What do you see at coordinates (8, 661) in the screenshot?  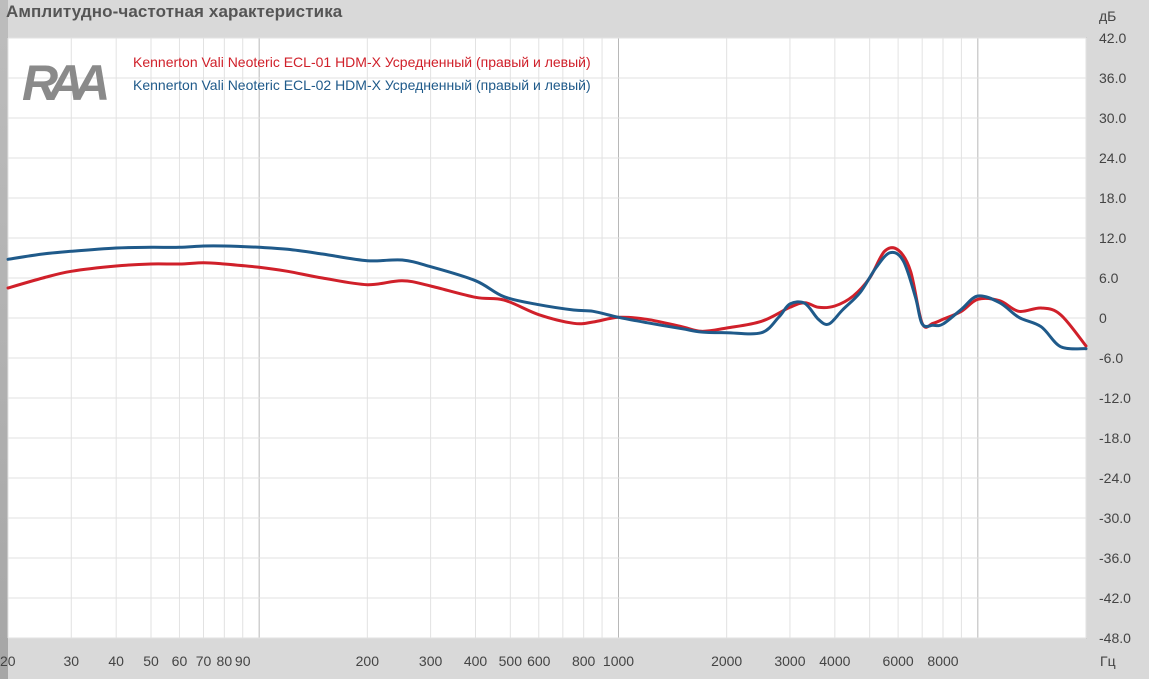 I see `x-tick-label: 20` at bounding box center [8, 661].